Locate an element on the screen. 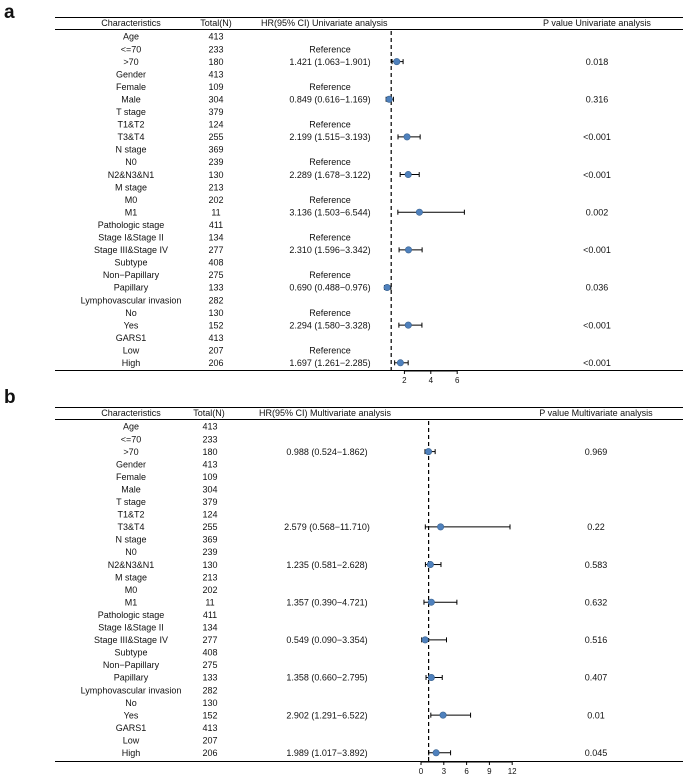 Image resolution: width=685 pixels, height=779 pixels. x-tick-label: 2 is located at coordinates (404, 380).